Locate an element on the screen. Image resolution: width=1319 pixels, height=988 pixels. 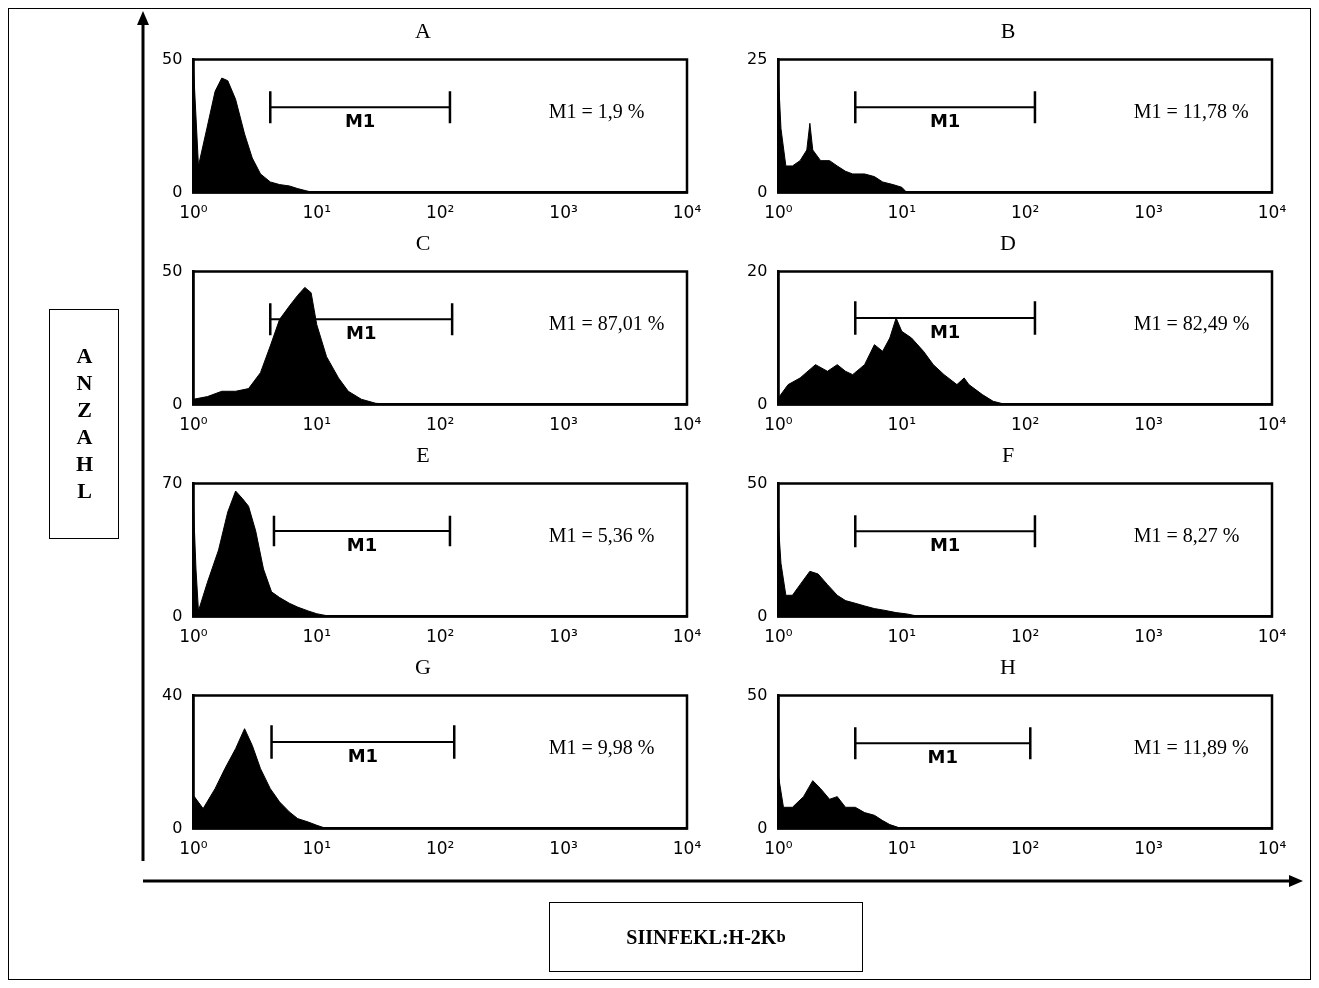
chart-title: C is located at coordinates (423, 242).